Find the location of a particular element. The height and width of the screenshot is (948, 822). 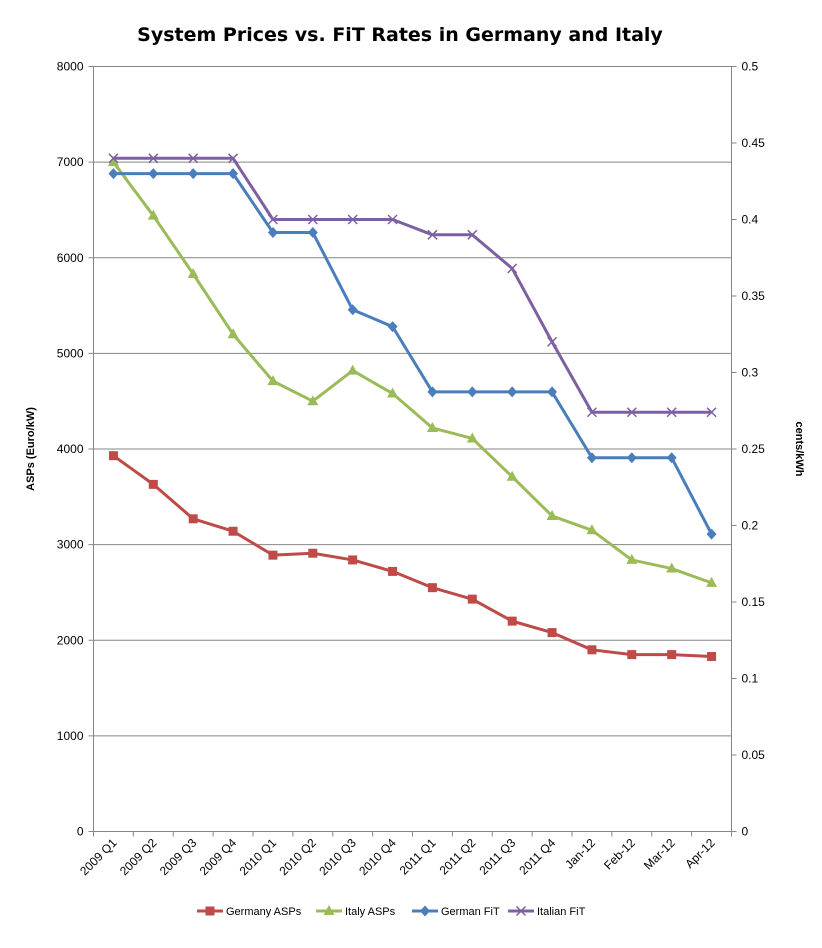

legend-item: Germany ASPs is located at coordinates (249, 912).